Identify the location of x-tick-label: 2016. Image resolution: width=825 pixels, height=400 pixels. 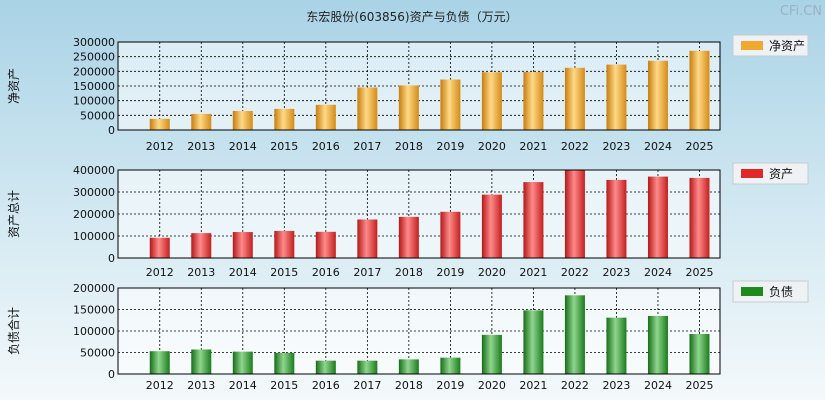
(326, 385).